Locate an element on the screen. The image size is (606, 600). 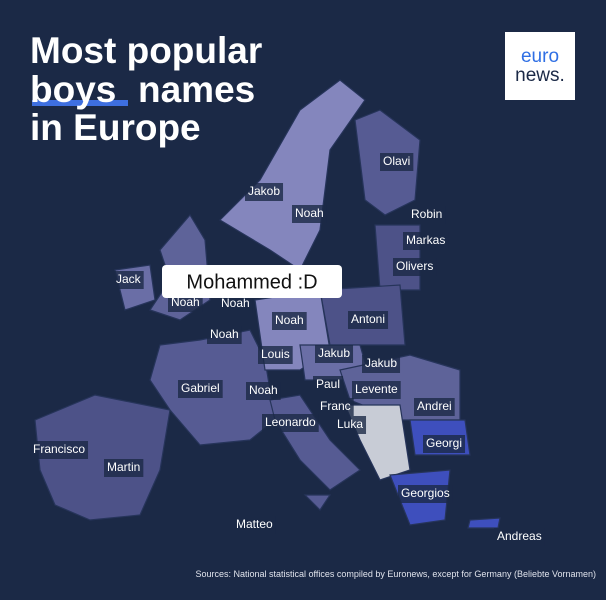
title: in Europe is located at coordinates (115, 127).